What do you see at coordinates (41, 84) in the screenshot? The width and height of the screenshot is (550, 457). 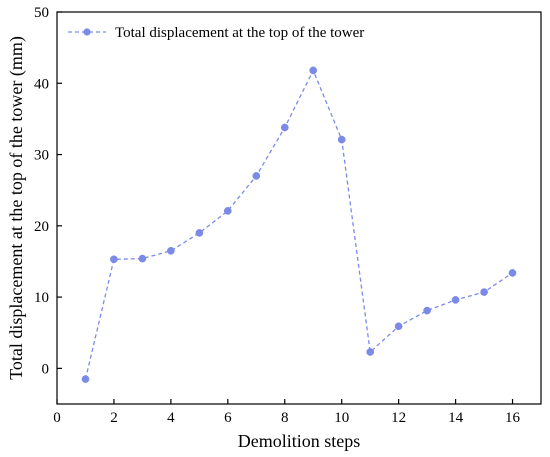 I see `y-tick-label: 40` at bounding box center [41, 84].